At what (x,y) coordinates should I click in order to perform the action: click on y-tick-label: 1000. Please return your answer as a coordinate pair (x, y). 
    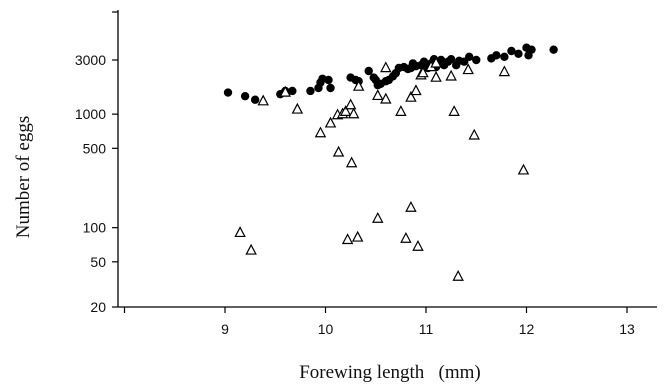
    Looking at the image, I should click on (90, 114).